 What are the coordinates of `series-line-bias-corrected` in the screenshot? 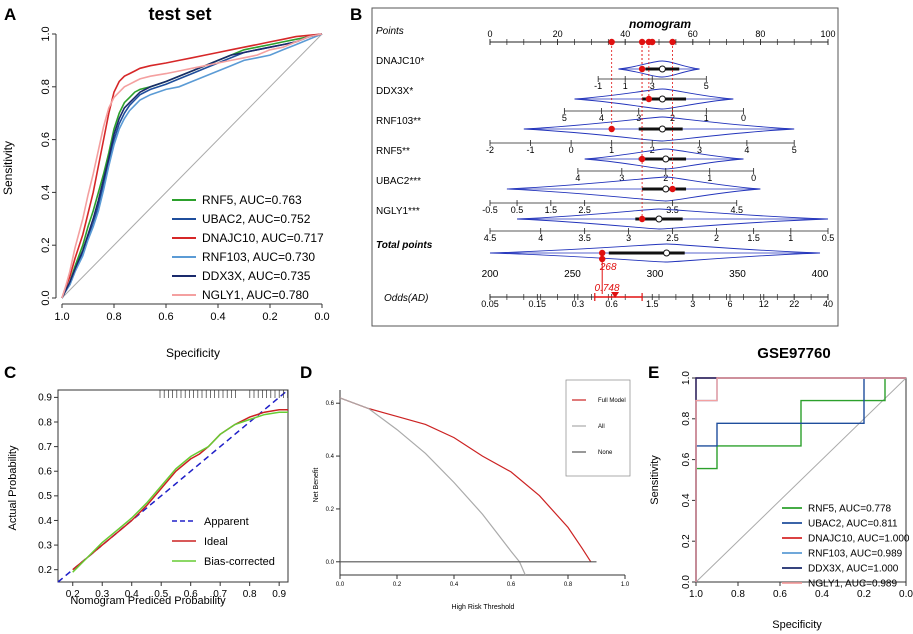 It's located at (180, 492).